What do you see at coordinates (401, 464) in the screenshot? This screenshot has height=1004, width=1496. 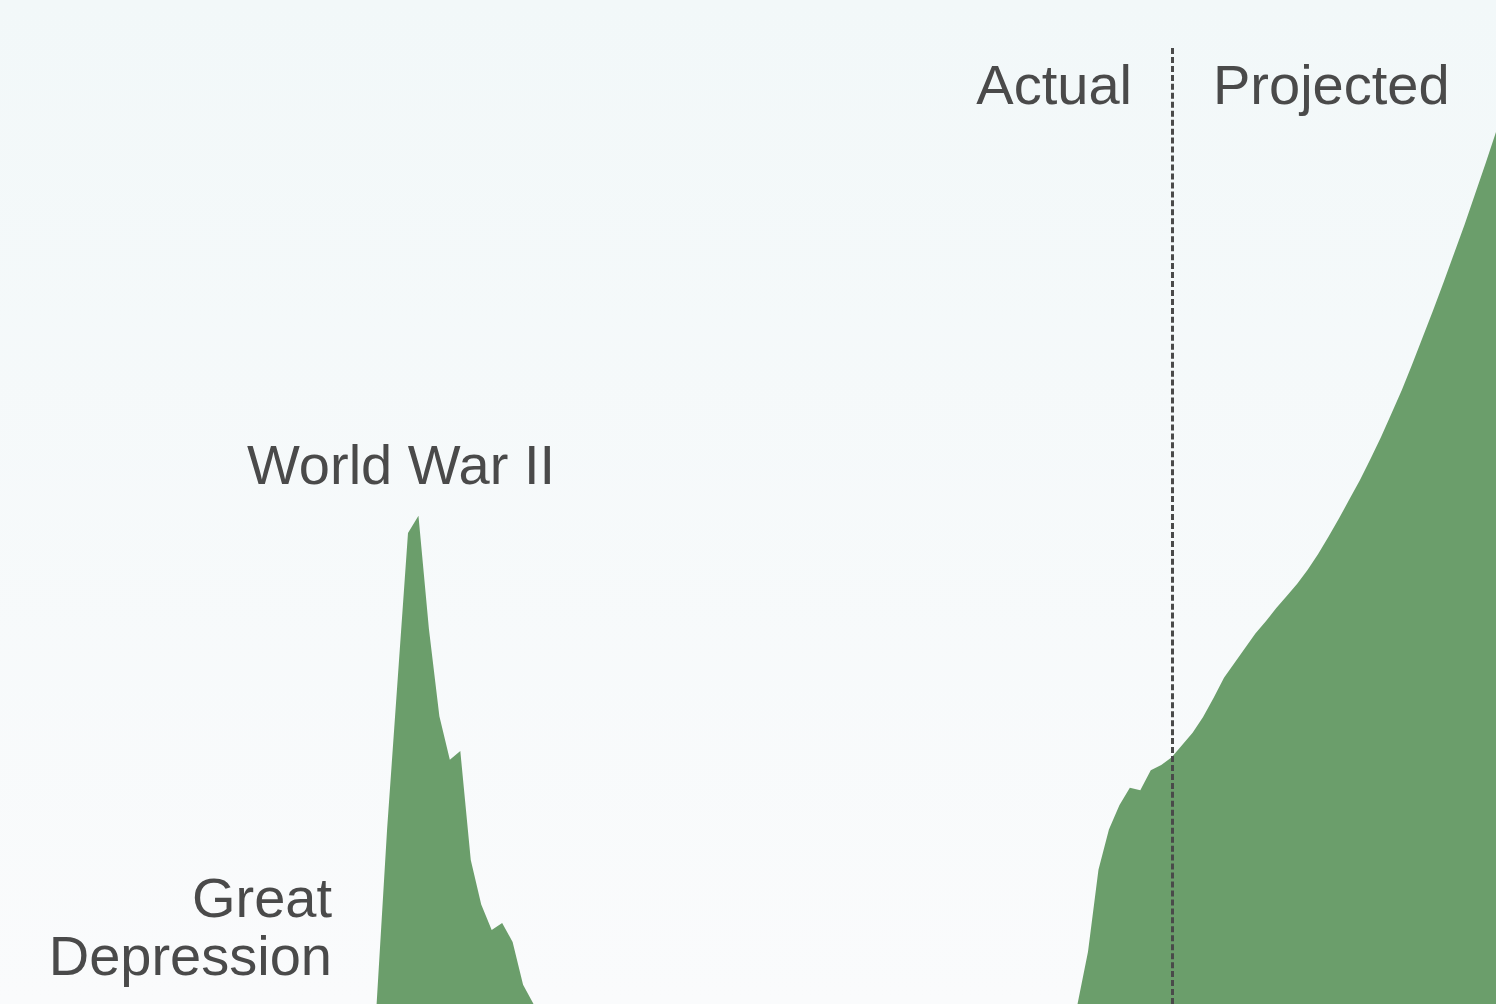 I see `annotation: World War II` at bounding box center [401, 464].